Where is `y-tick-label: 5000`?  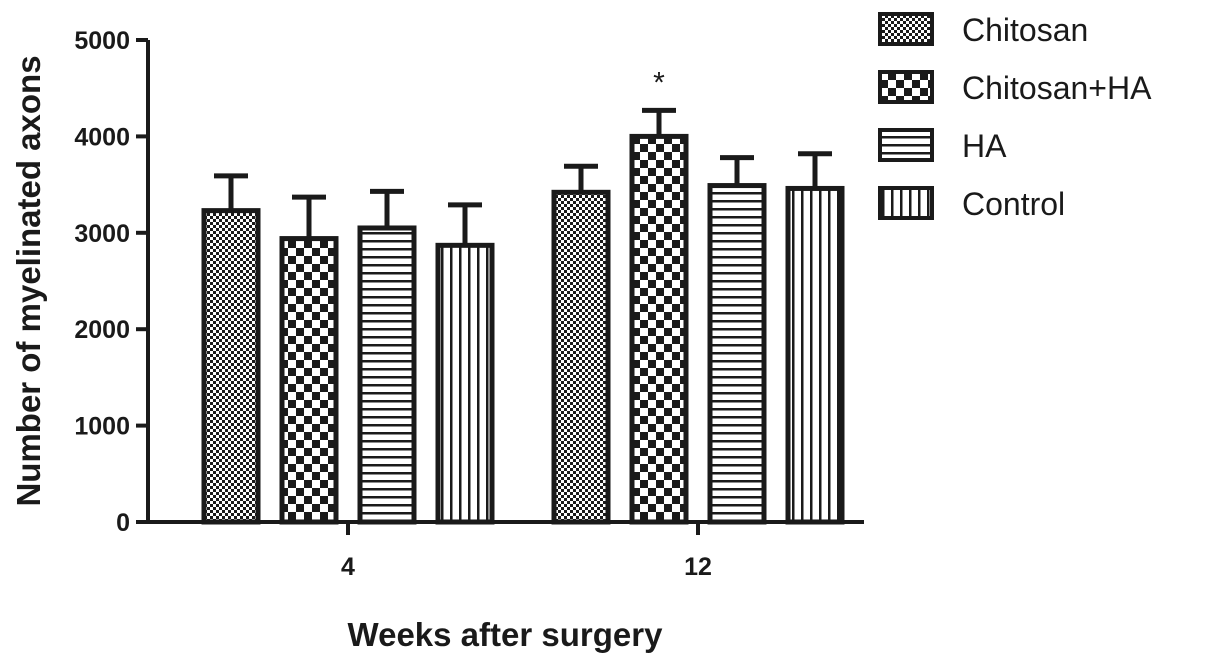 y-tick-label: 5000 is located at coordinates (102, 41).